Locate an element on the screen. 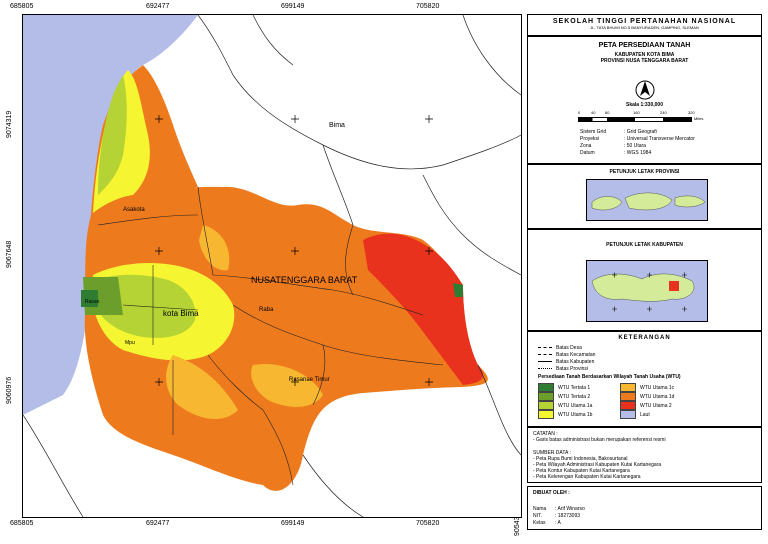  region-wtu-1c-b is located at coordinates (287, 385).